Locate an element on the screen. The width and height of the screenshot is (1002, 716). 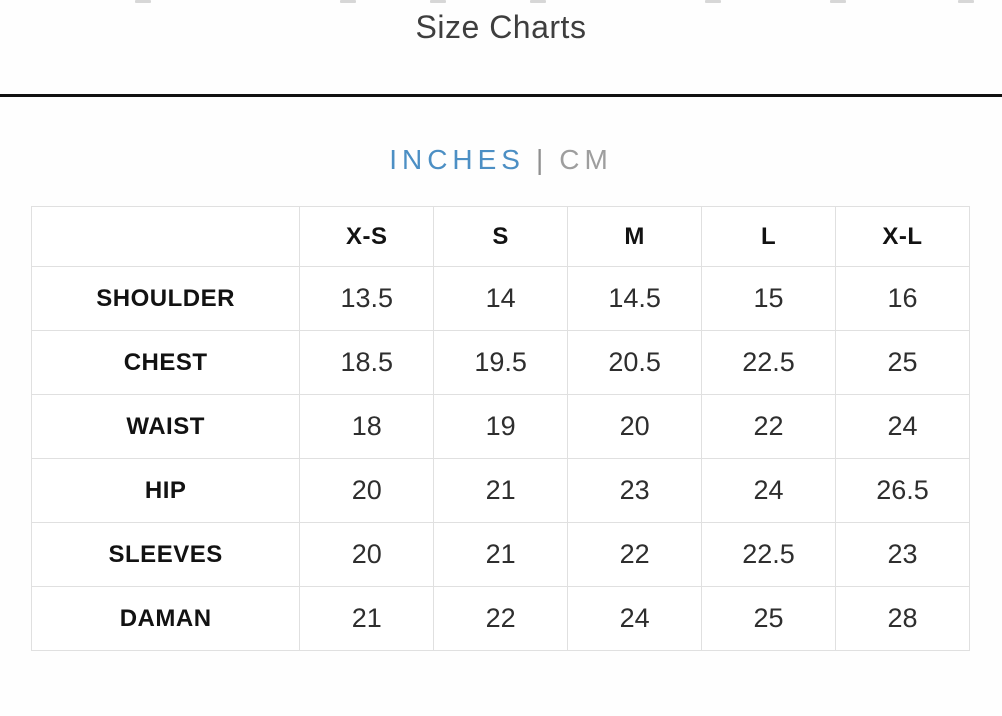
measurement-value: 14.5 is located at coordinates (635, 298).